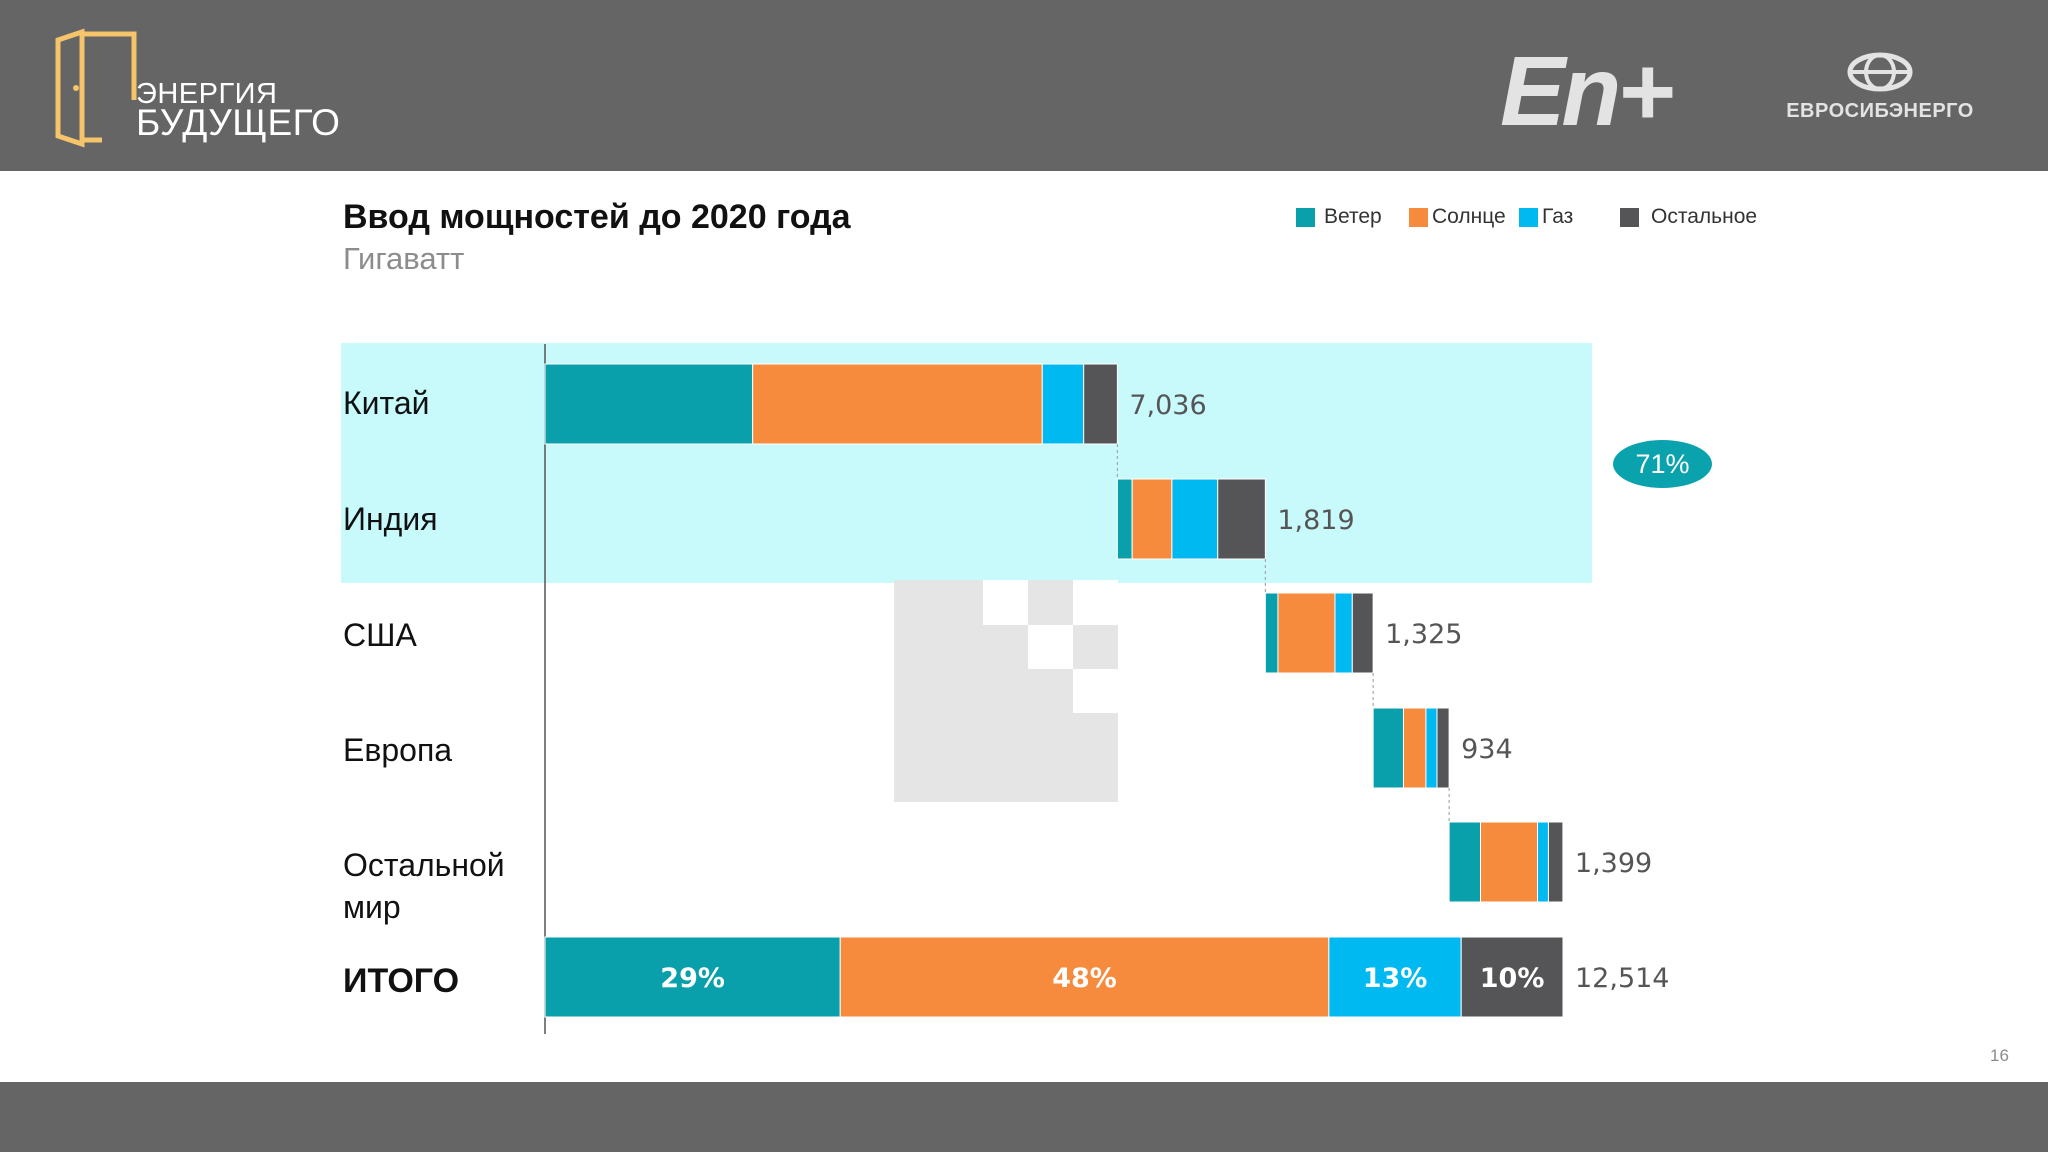 This screenshot has width=2048, height=1152. Describe the element at coordinates (390, 519) in the screenshot. I see `category-label-india: Индия` at that location.